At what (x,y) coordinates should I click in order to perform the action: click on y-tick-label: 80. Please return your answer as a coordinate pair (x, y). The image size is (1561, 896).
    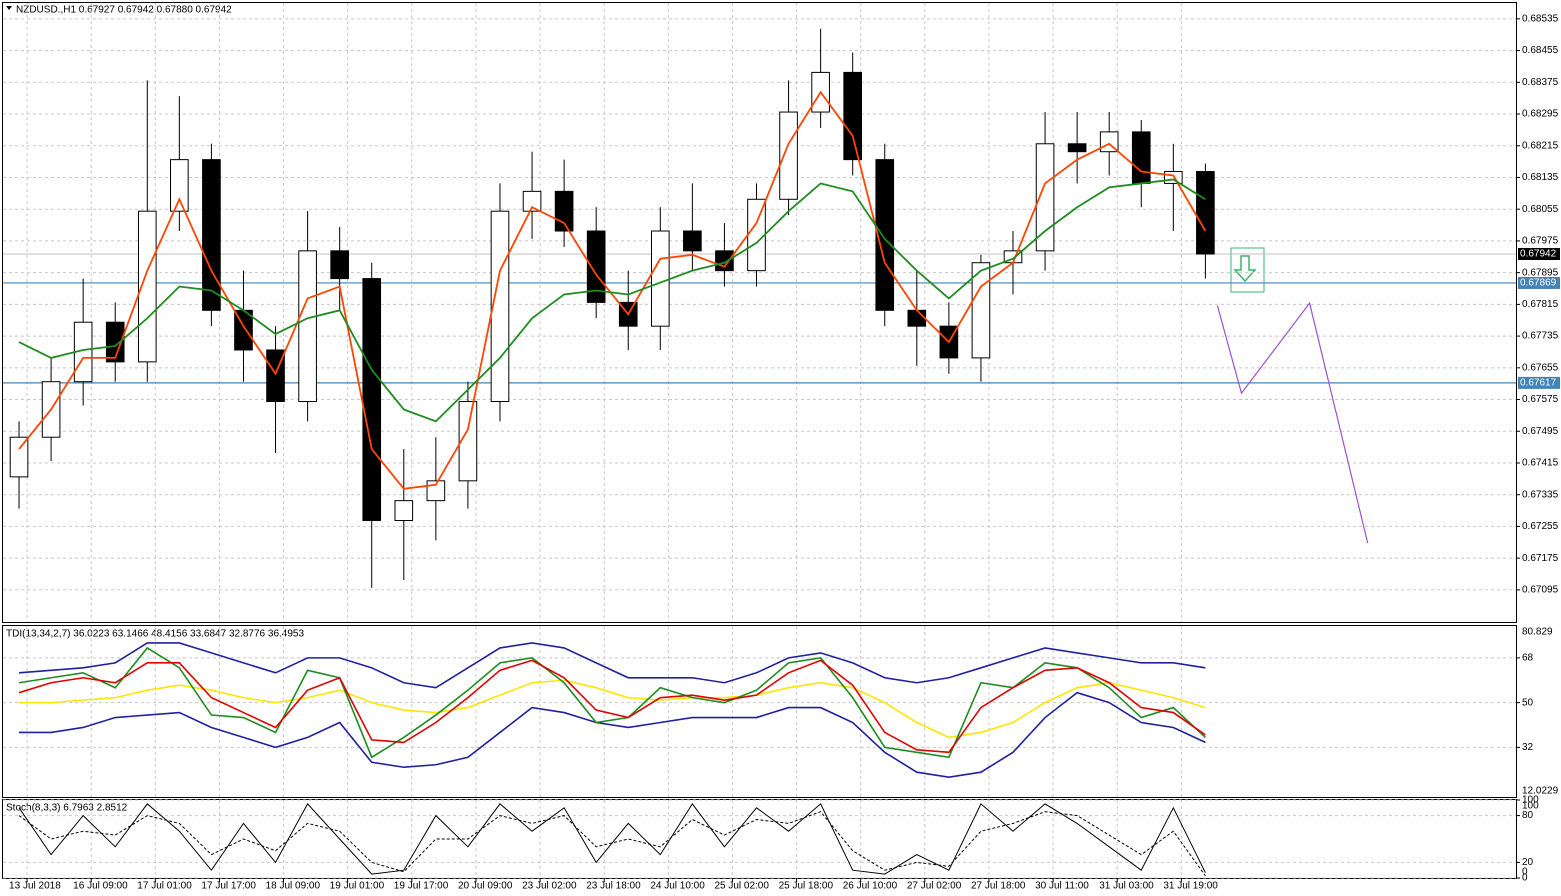
    Looking at the image, I should click on (1528, 815).